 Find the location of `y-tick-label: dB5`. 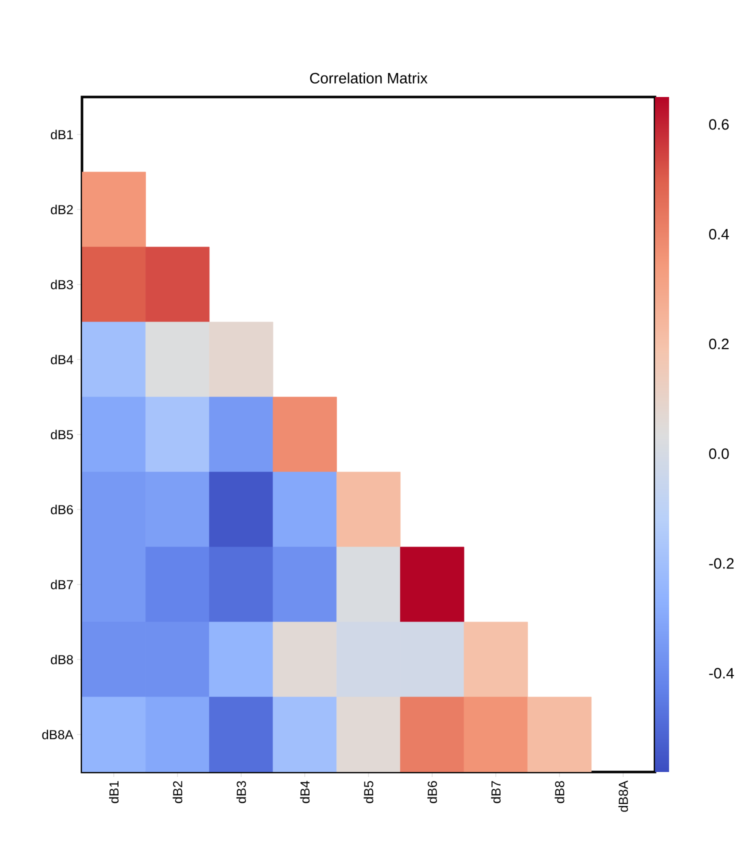

y-tick-label: dB5 is located at coordinates (62, 435).